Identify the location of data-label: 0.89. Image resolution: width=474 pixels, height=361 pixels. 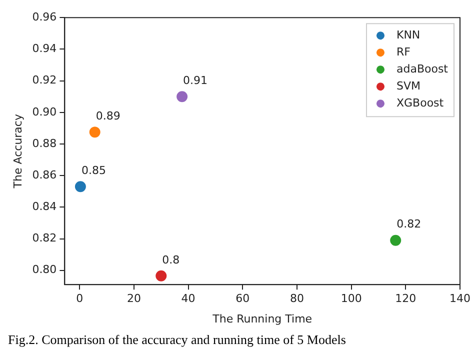
(108, 116).